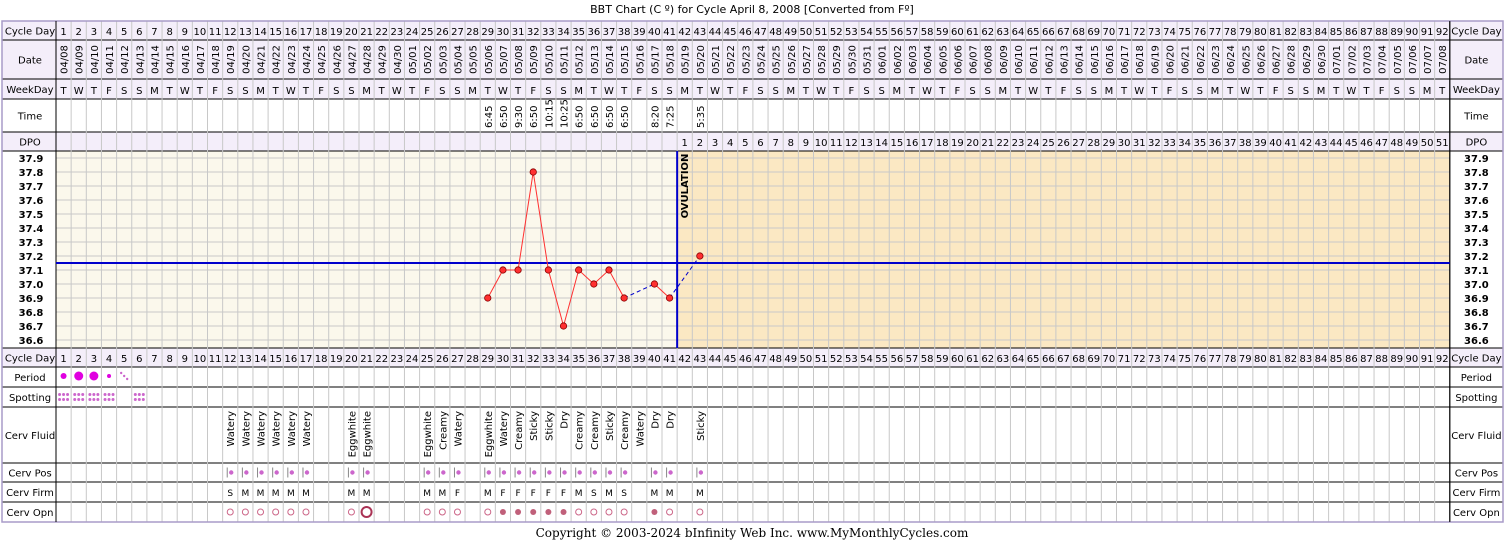 The width and height of the screenshot is (1505, 542). Describe the element at coordinates (1125, 59) in the screenshot. I see `date-label: 06/17` at that location.